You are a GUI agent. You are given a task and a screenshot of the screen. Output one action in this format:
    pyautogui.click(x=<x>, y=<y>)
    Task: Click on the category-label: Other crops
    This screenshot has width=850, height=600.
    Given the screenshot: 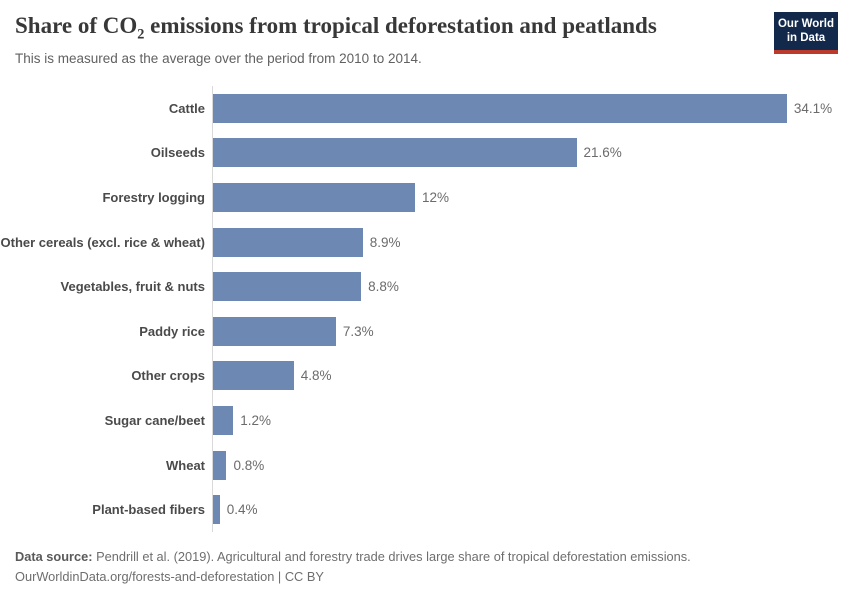 What is the action you would take?
    pyautogui.click(x=168, y=376)
    